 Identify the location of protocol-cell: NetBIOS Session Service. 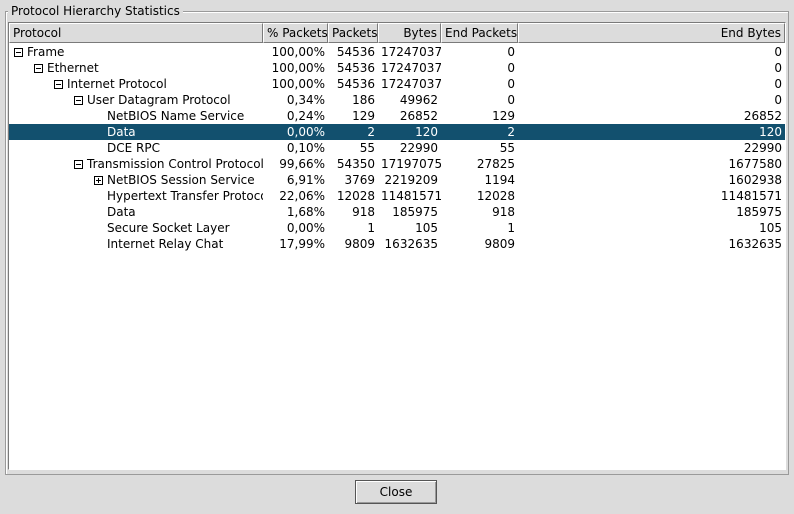
(136, 180).